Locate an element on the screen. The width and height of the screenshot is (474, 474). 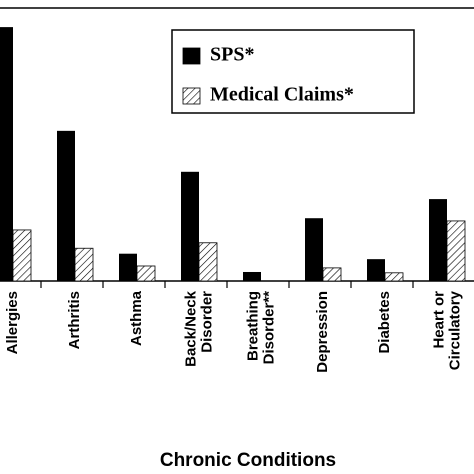
legend-label: SPS* is located at coordinates (232, 55).